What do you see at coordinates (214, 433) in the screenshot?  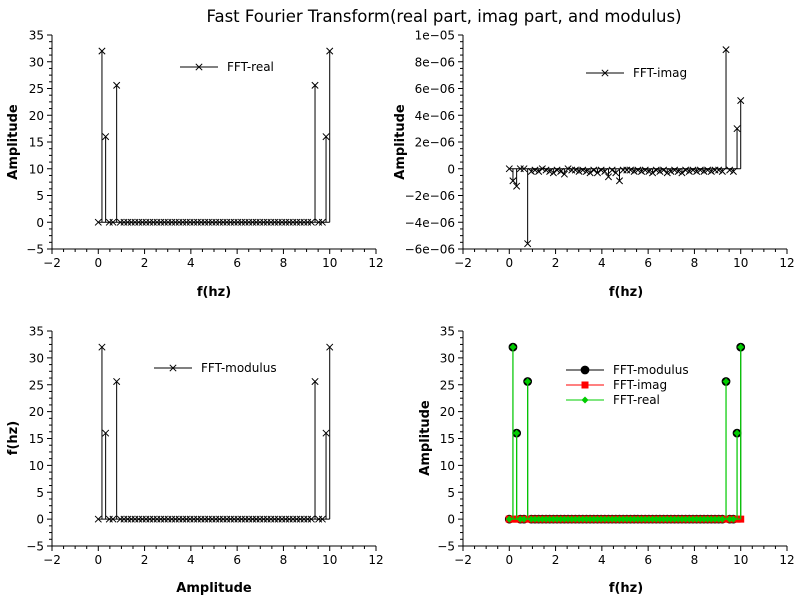 I see `series-fft-modulus` at bounding box center [214, 433].